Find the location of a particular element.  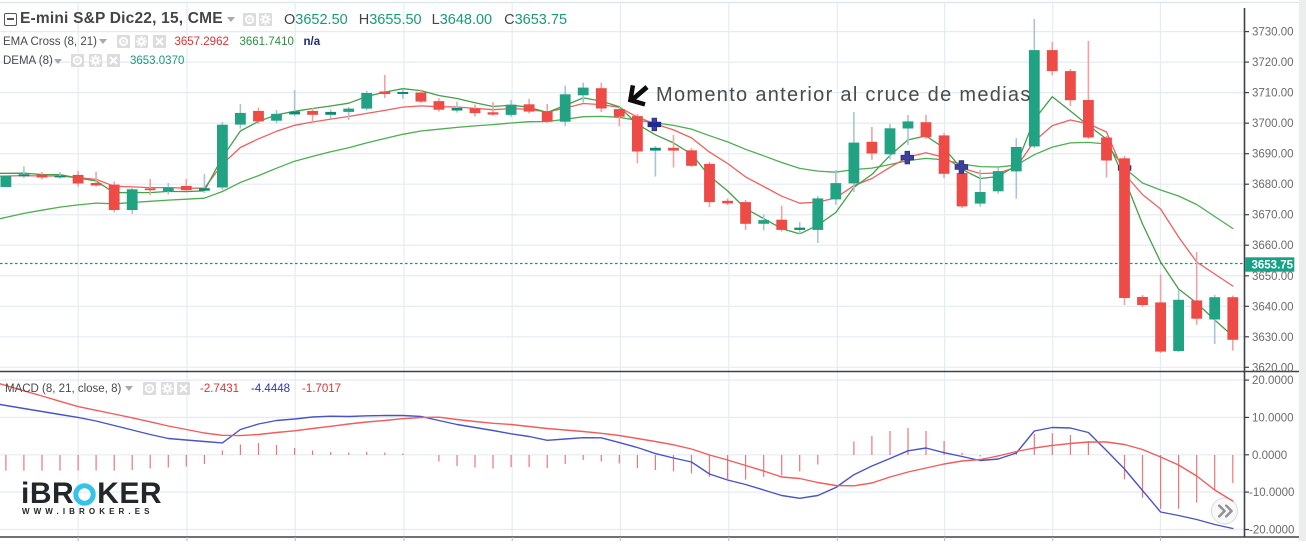

svg-text: 3730.00 is located at coordinates (1273, 33).